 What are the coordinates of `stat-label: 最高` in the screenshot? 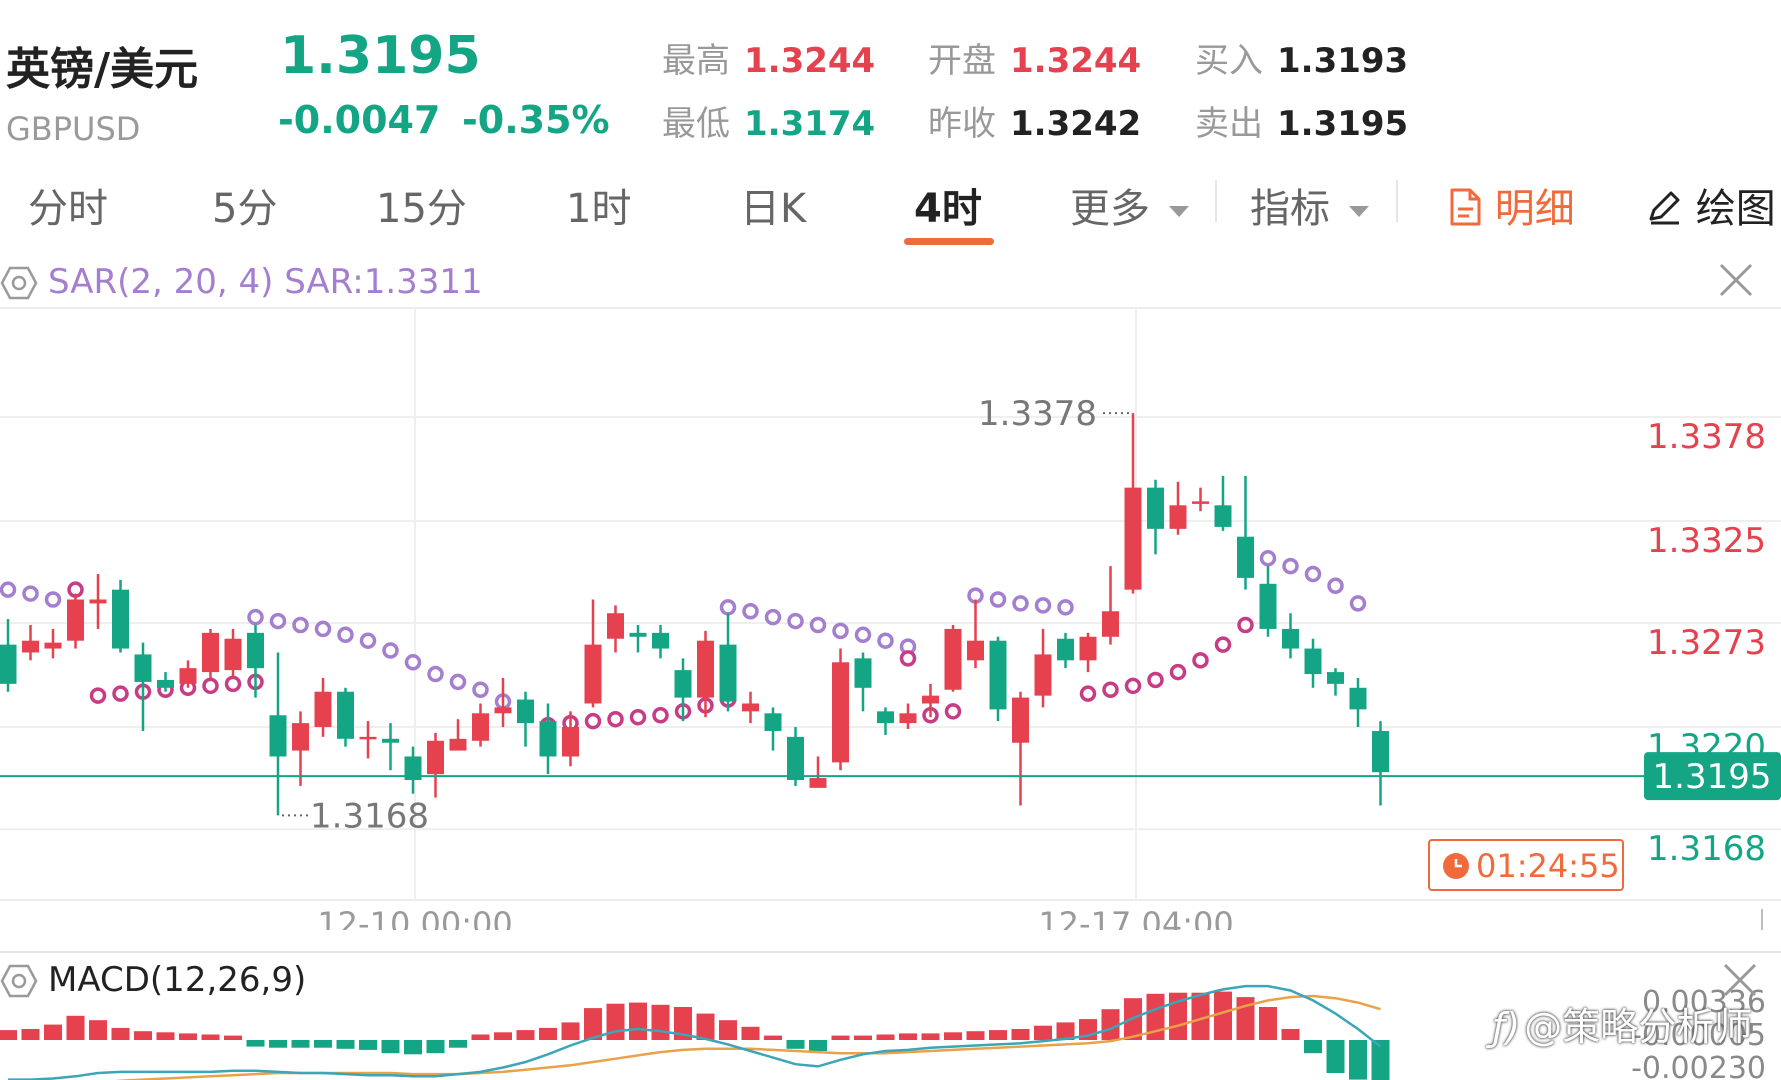 It's located at (696, 61).